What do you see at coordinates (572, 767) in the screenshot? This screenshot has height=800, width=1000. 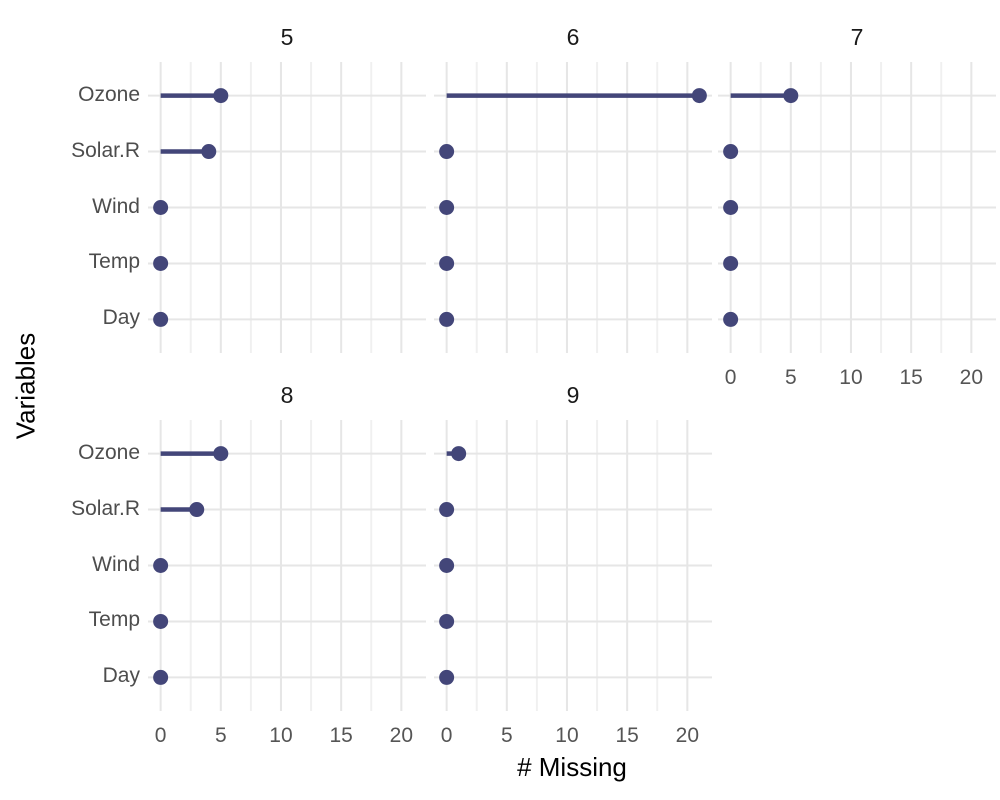 I see `x-axis-title: # Missing` at bounding box center [572, 767].